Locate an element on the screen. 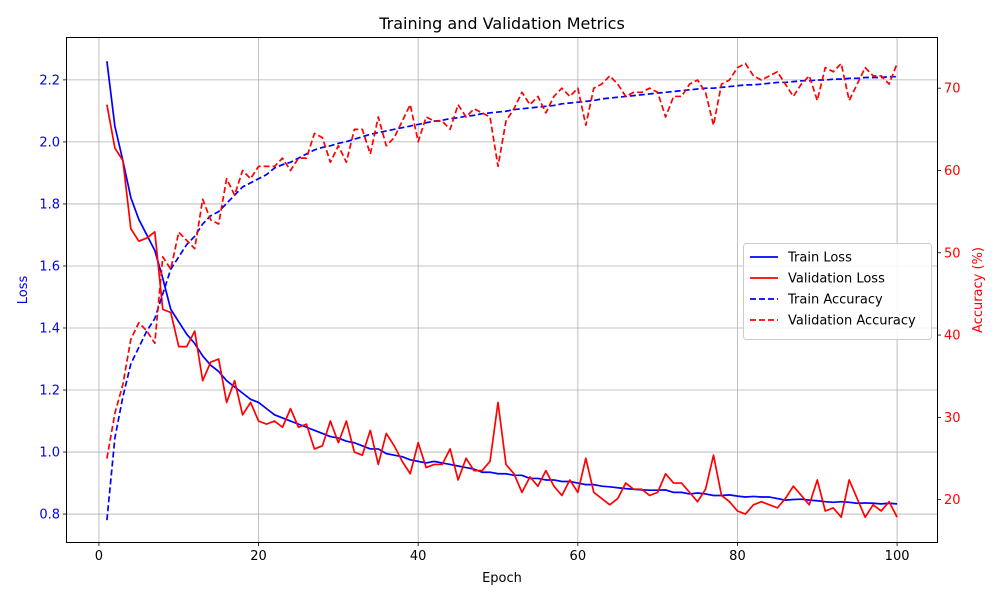 This screenshot has width=1000, height=600. x-axis-label: Epoch is located at coordinates (502, 578).